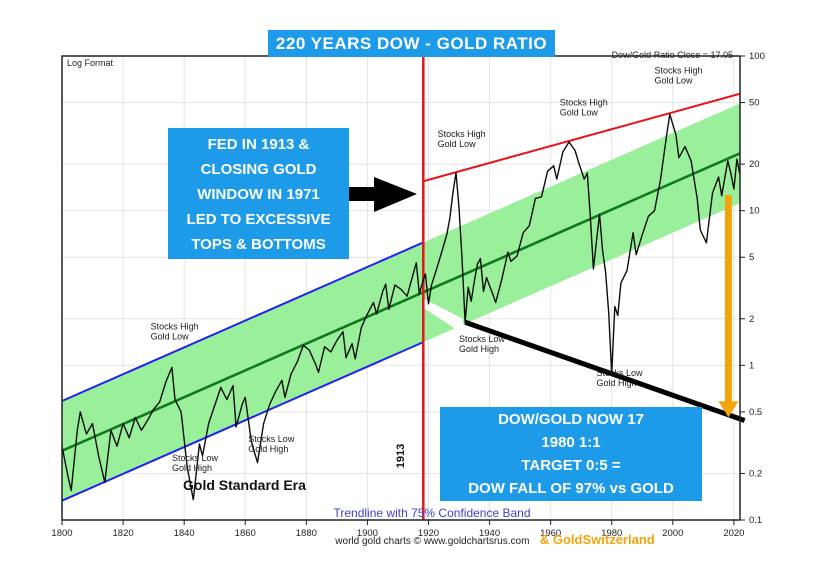 The height and width of the screenshot is (567, 821). What do you see at coordinates (755, 412) in the screenshot?
I see `y-tick-label: 0.5` at bounding box center [755, 412].